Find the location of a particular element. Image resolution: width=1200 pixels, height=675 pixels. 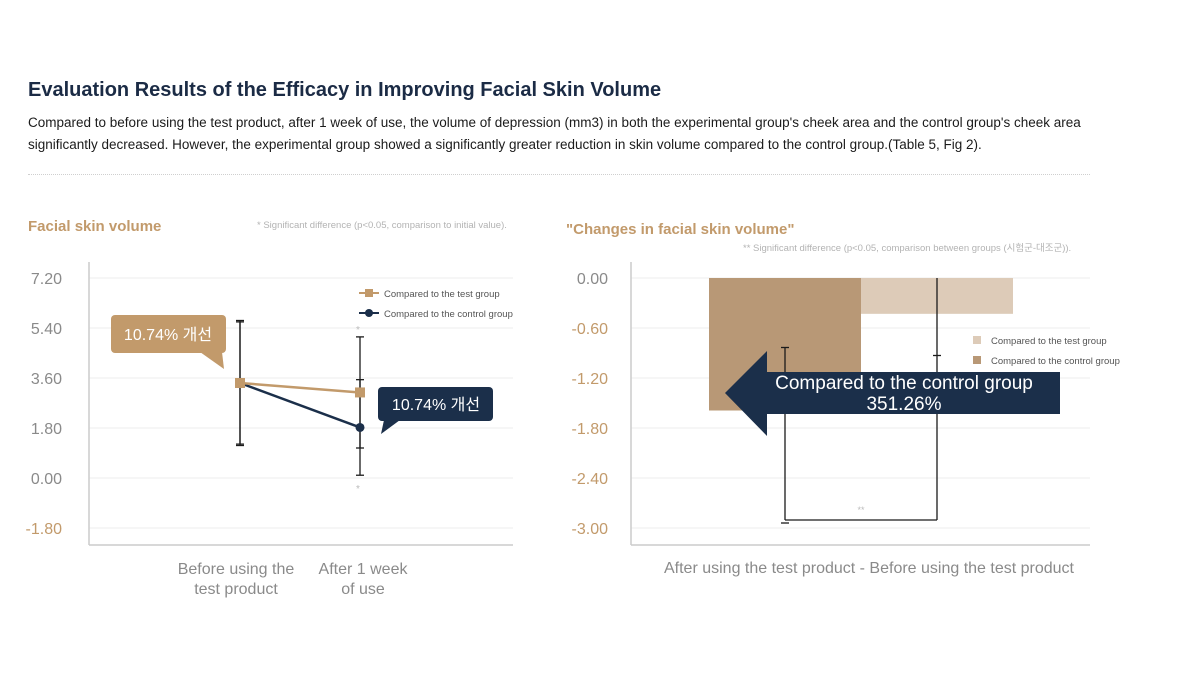

legend-swatch-test is located at coordinates (977, 340).